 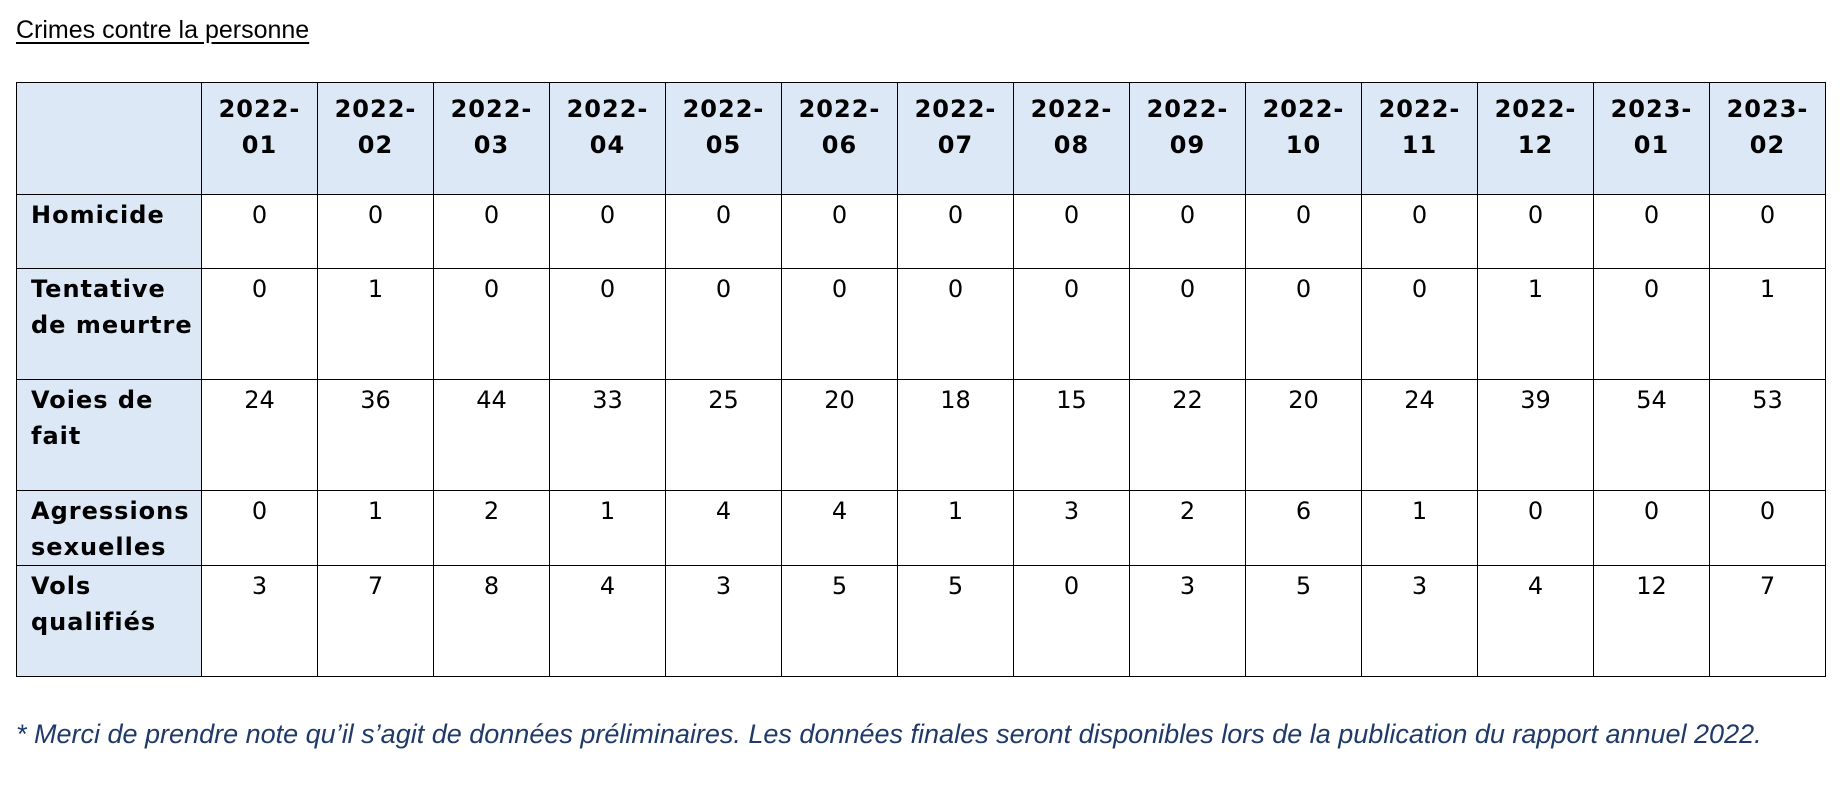 What do you see at coordinates (109, 435) in the screenshot?
I see `row-label: Voies de fait` at bounding box center [109, 435].